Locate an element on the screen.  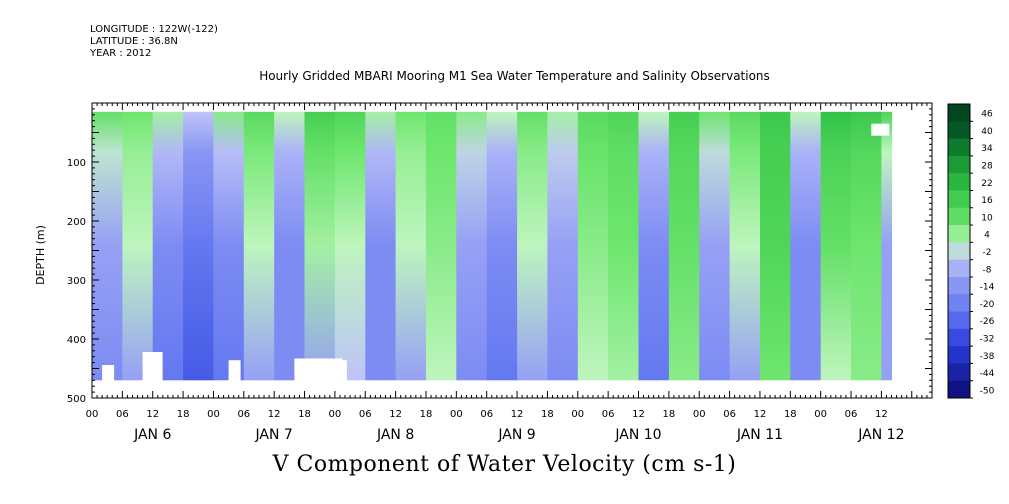
colorbar-label: 46 is located at coordinates (987, 115).